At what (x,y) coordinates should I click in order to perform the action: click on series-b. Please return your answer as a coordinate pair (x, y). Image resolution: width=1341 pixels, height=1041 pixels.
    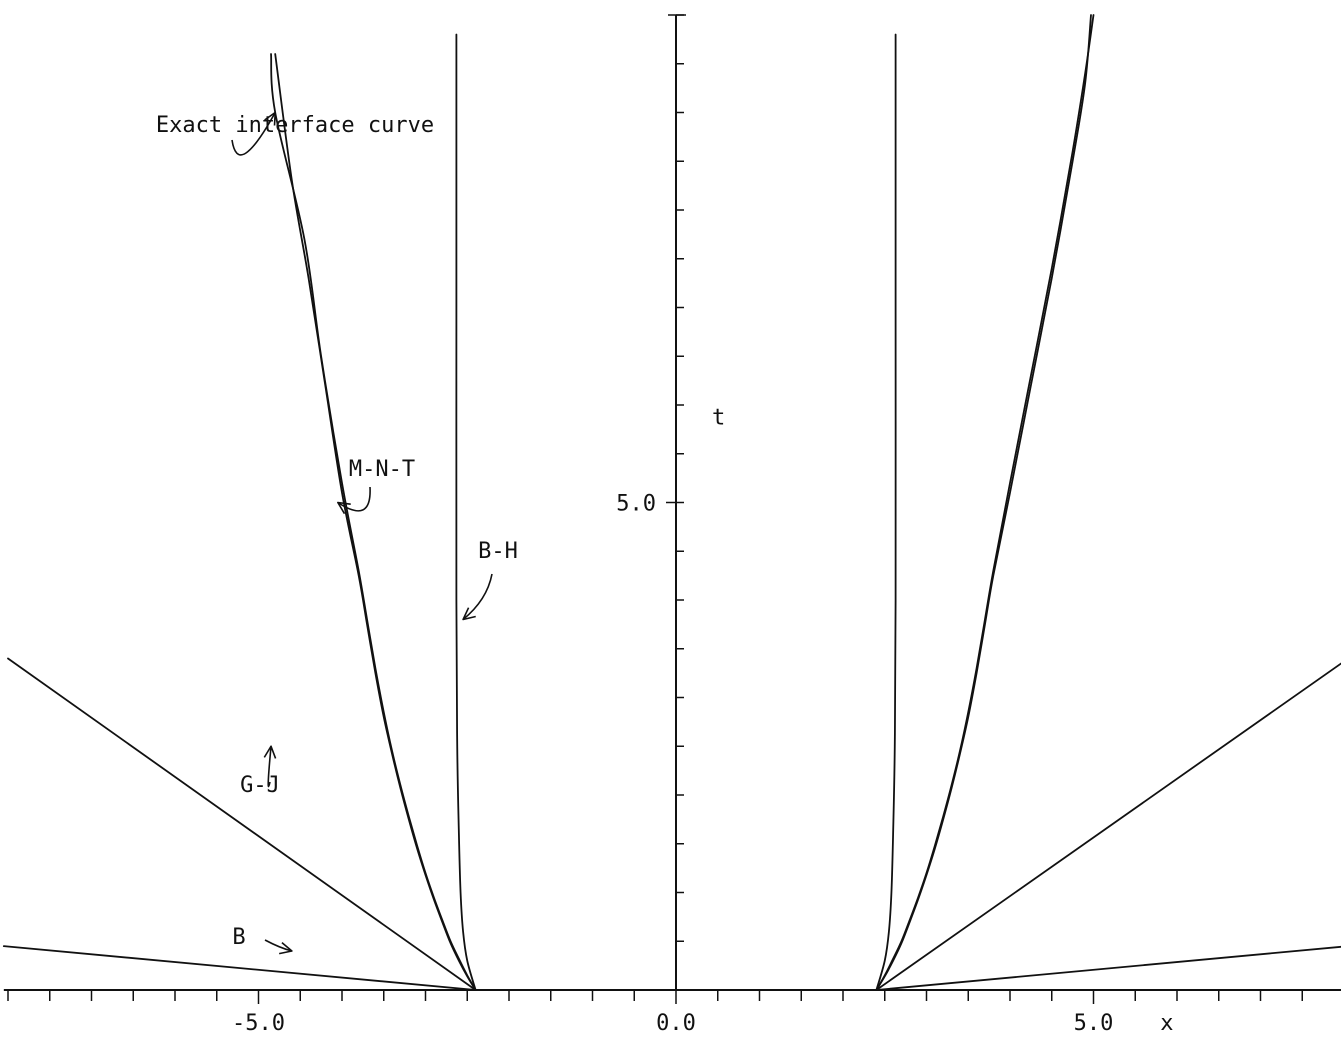
    Looking at the image, I should click on (671, 968).